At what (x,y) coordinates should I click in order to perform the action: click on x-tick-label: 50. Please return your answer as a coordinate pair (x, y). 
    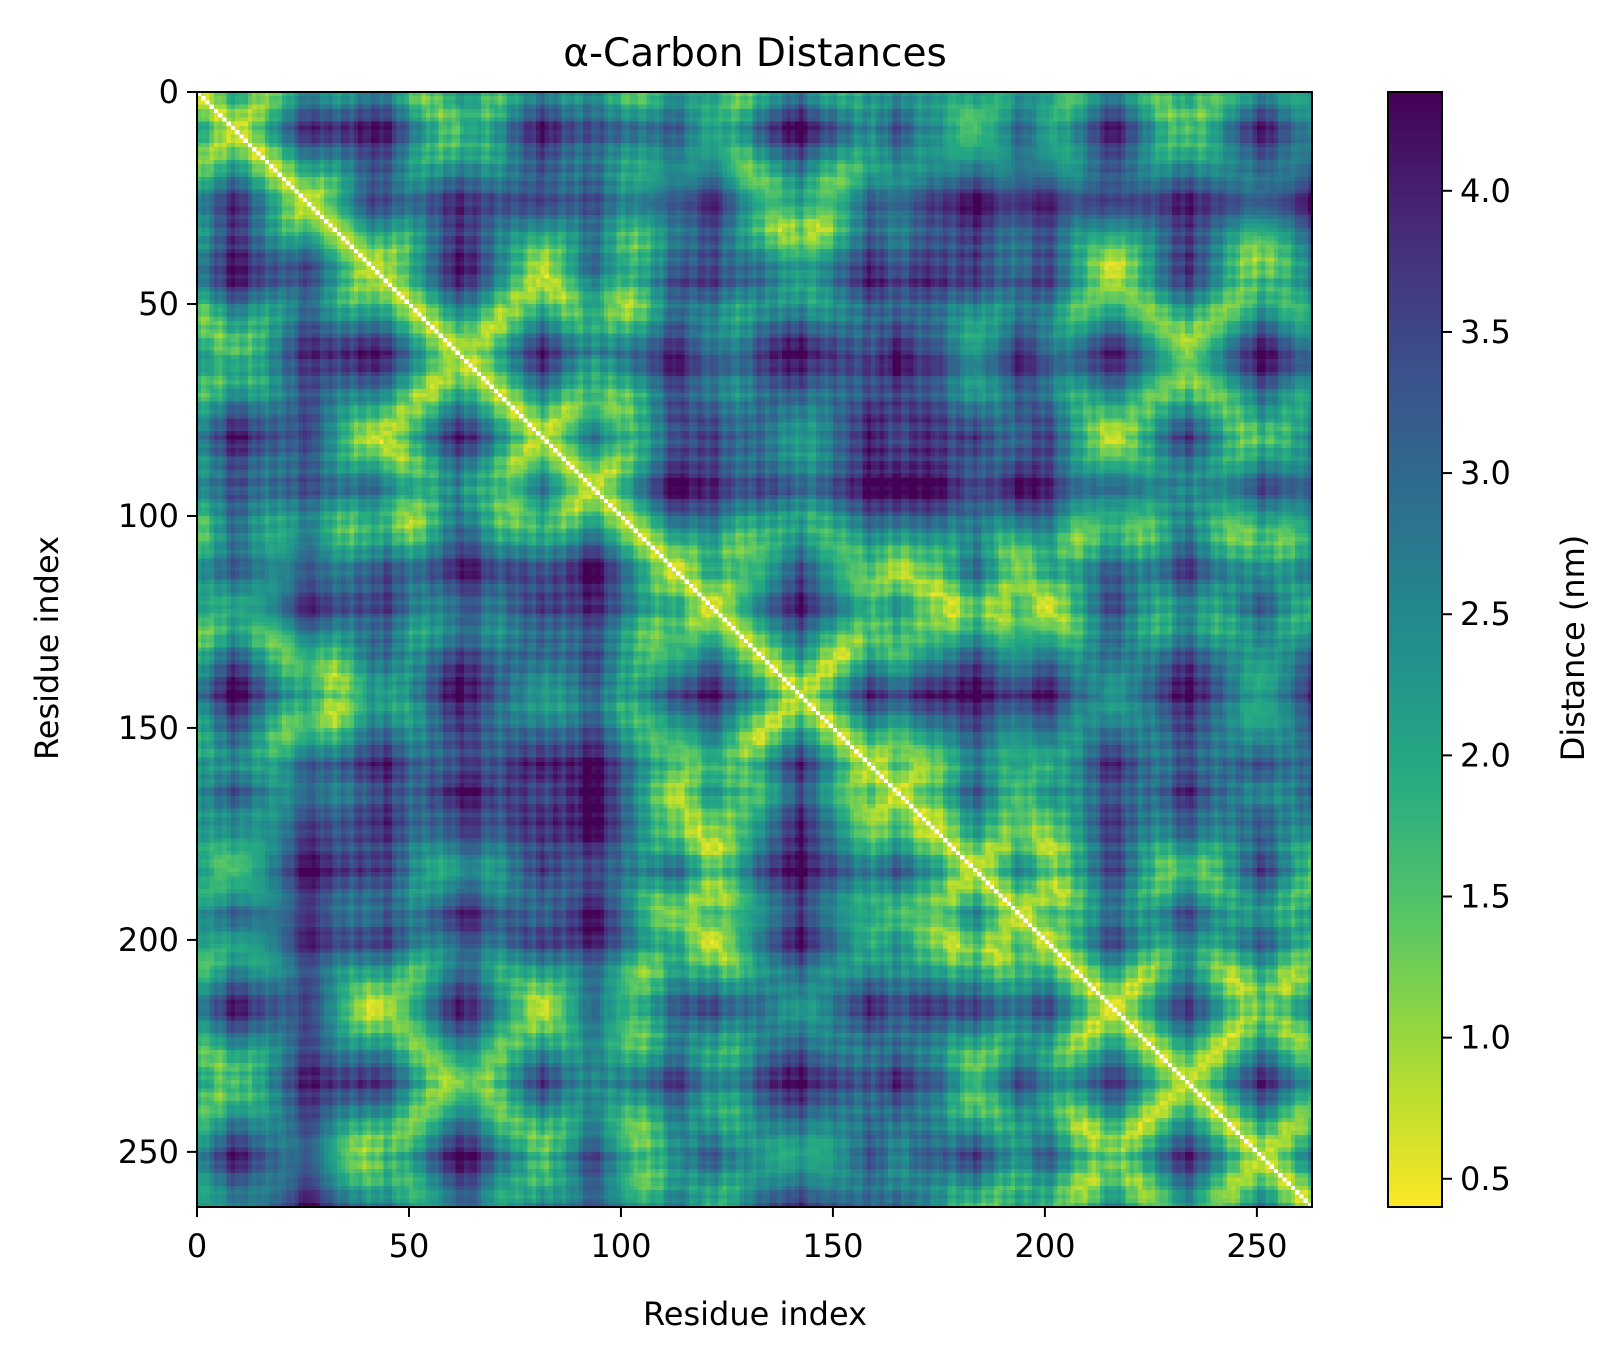
    Looking at the image, I should click on (409, 1246).